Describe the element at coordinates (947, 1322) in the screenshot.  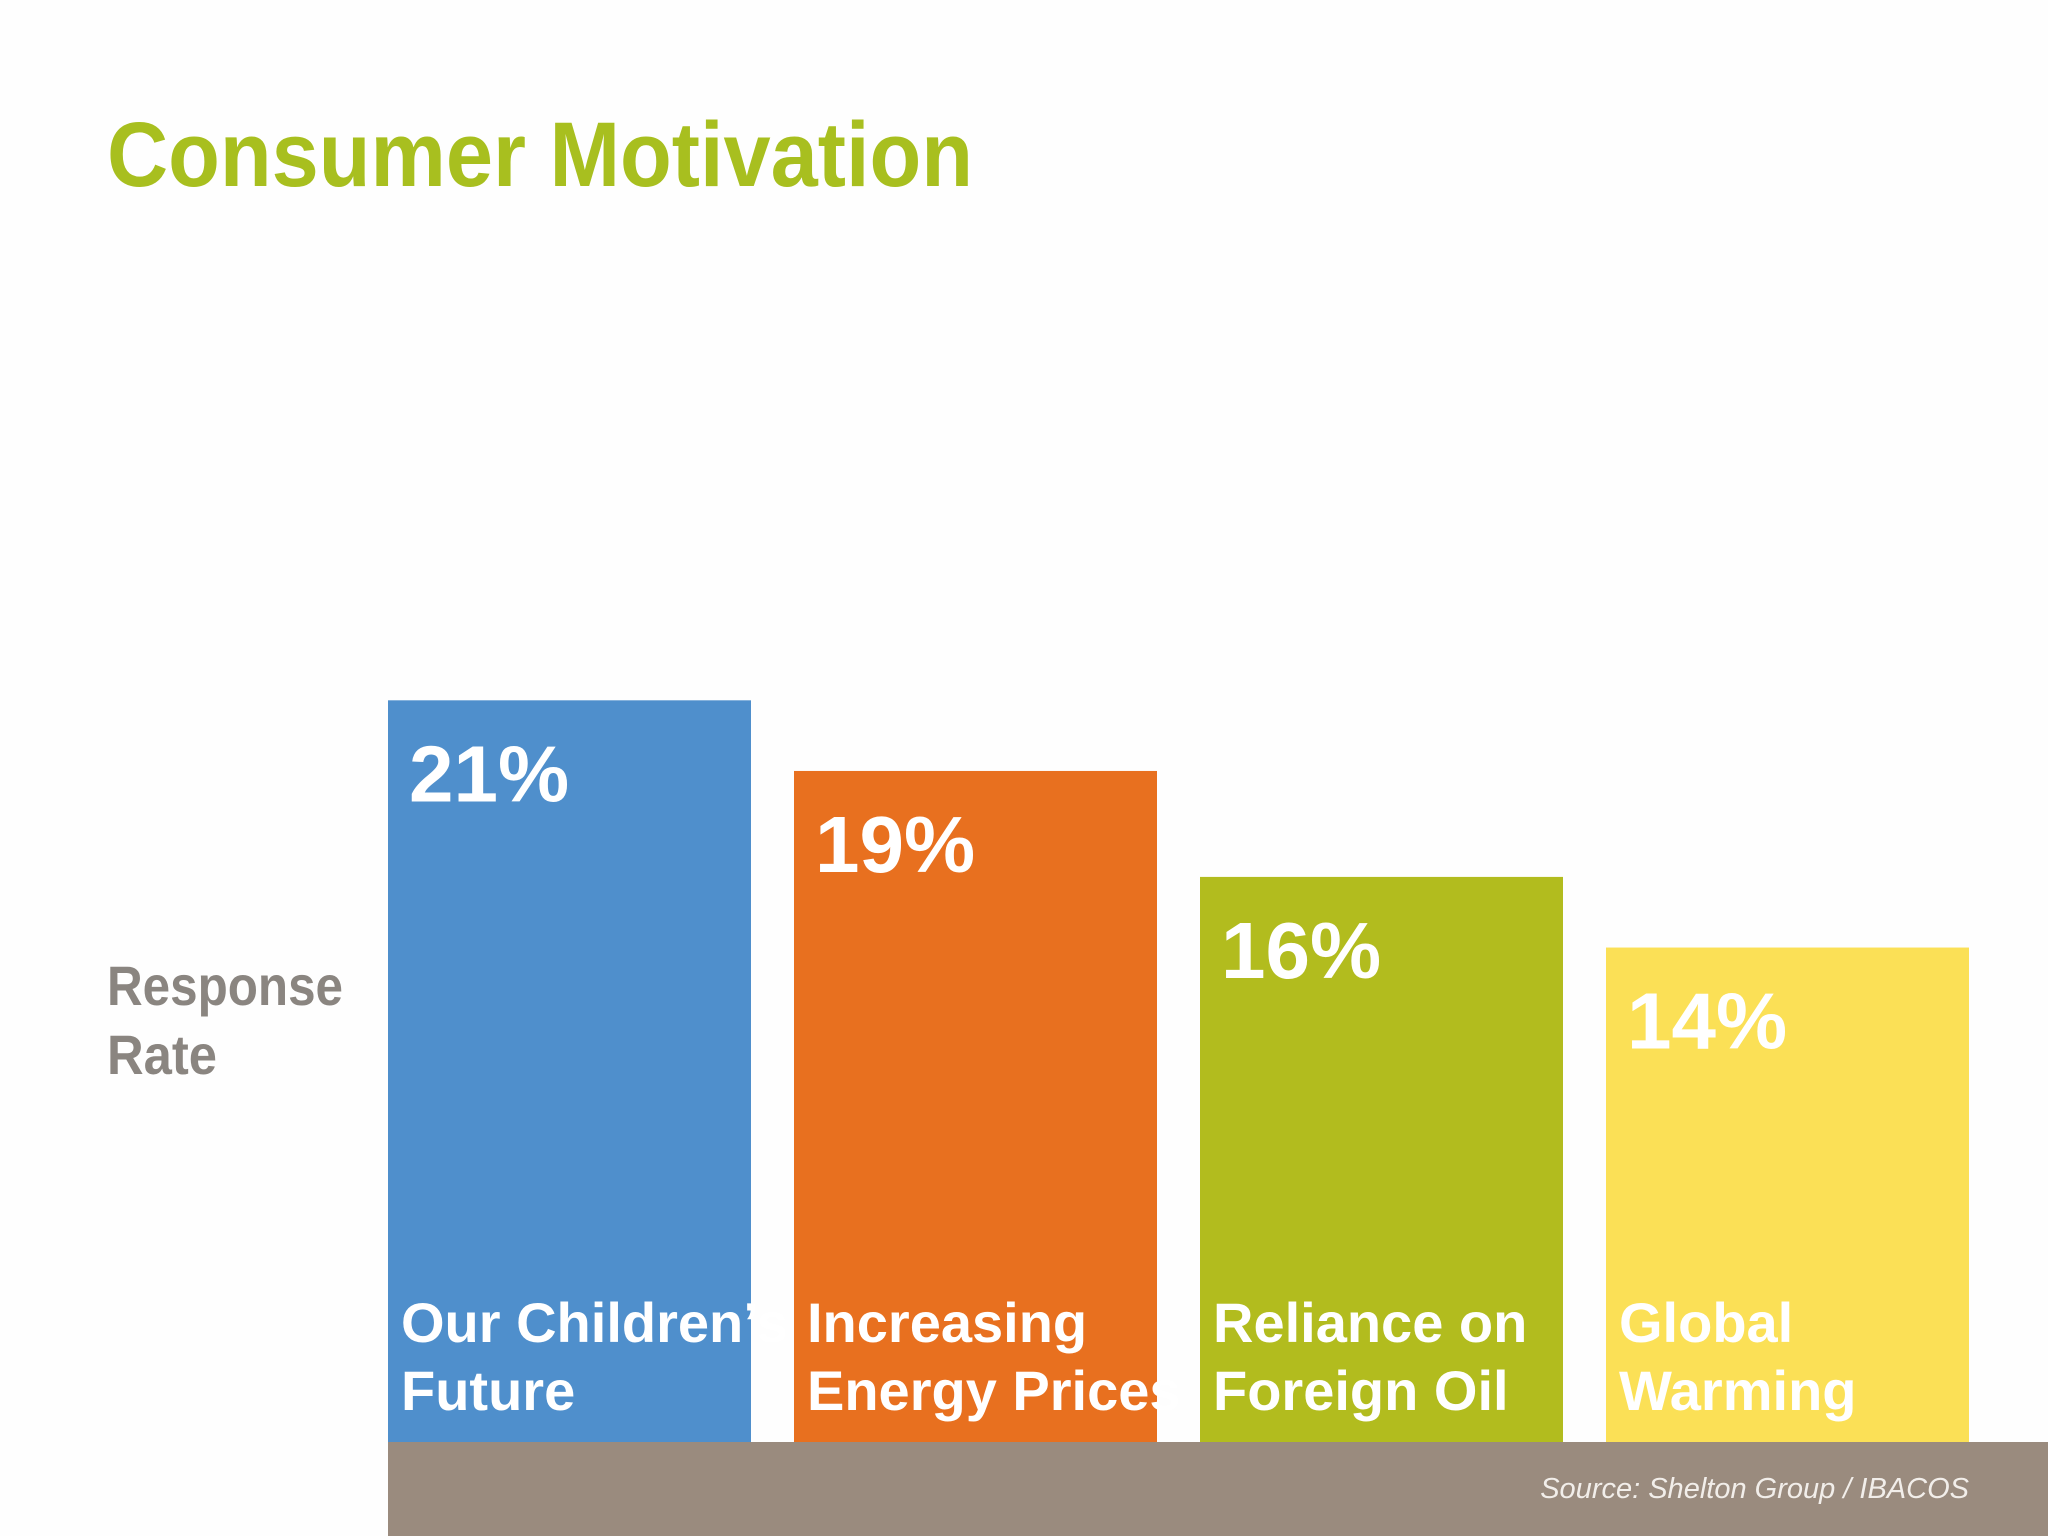
I see `category-label: Increasing` at that location.